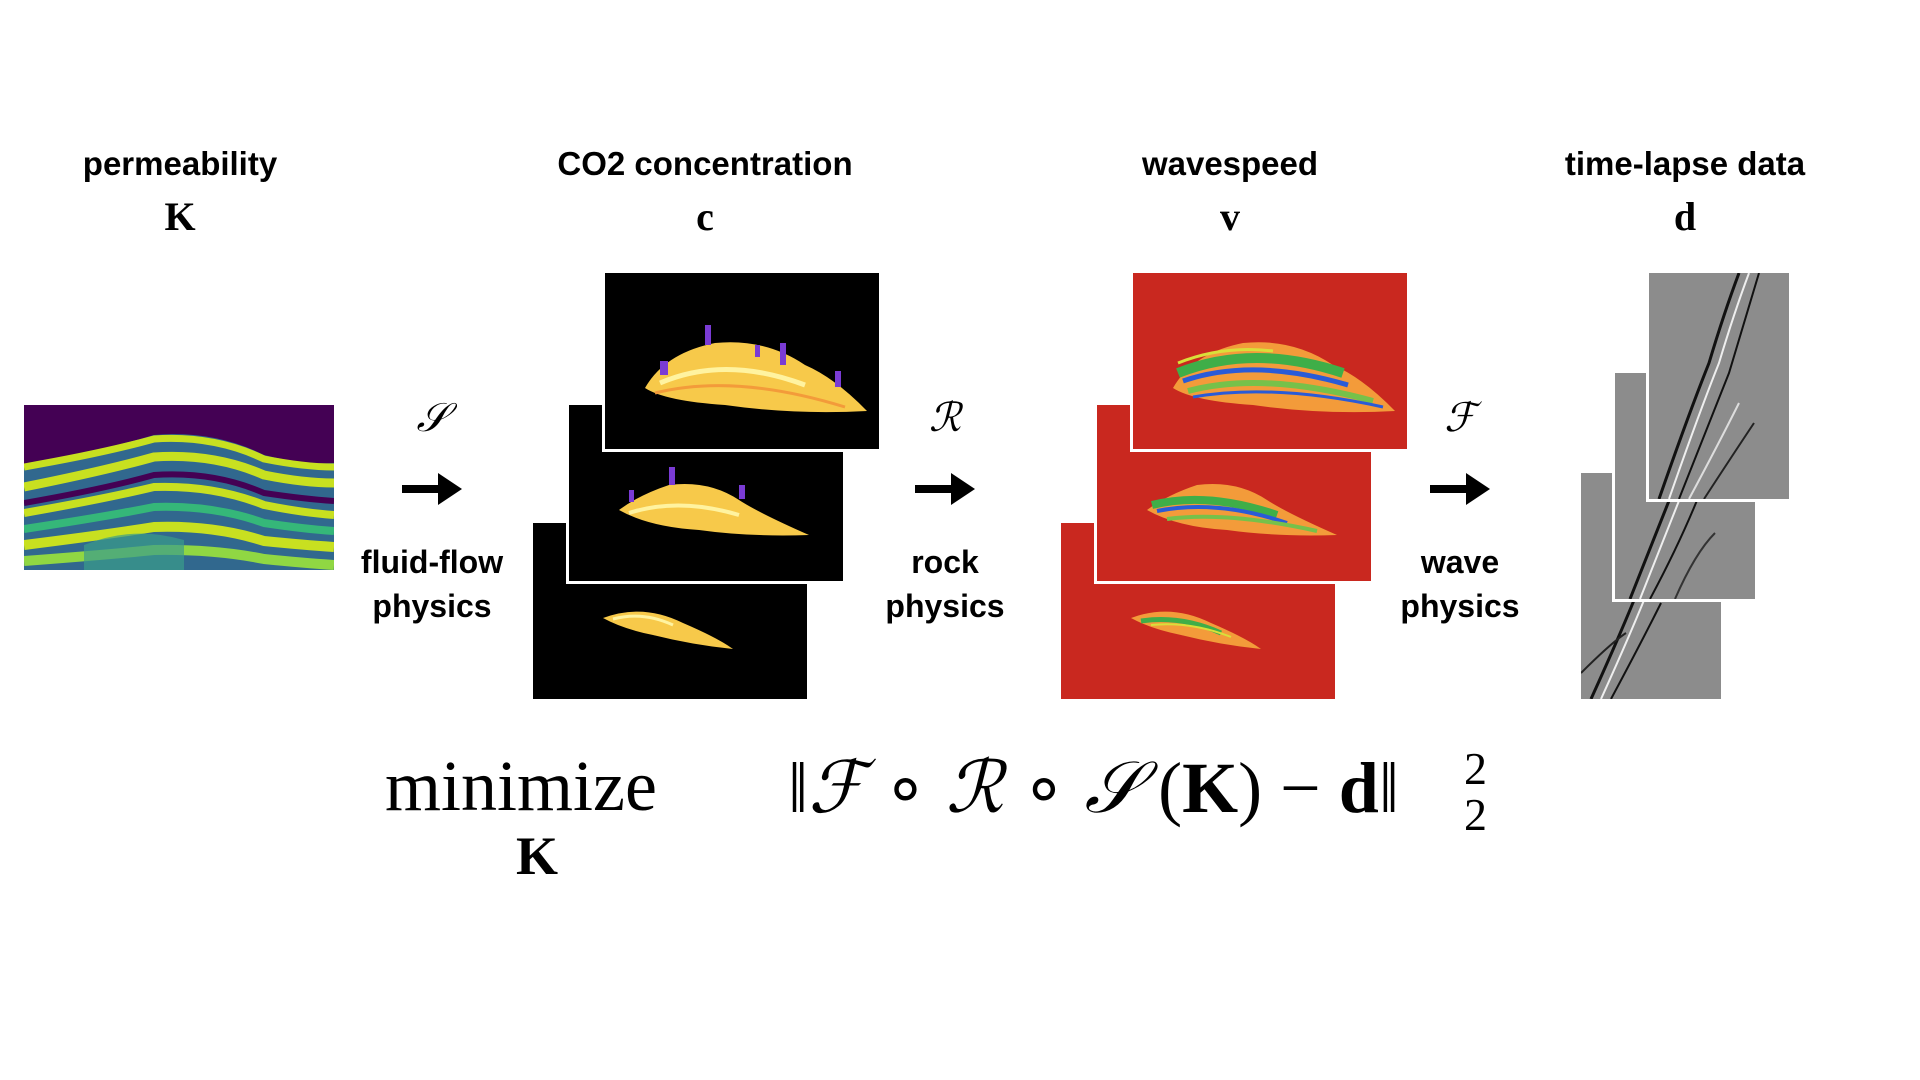  I want to click on operator-R-symbol: ℛ, so click(945, 418).